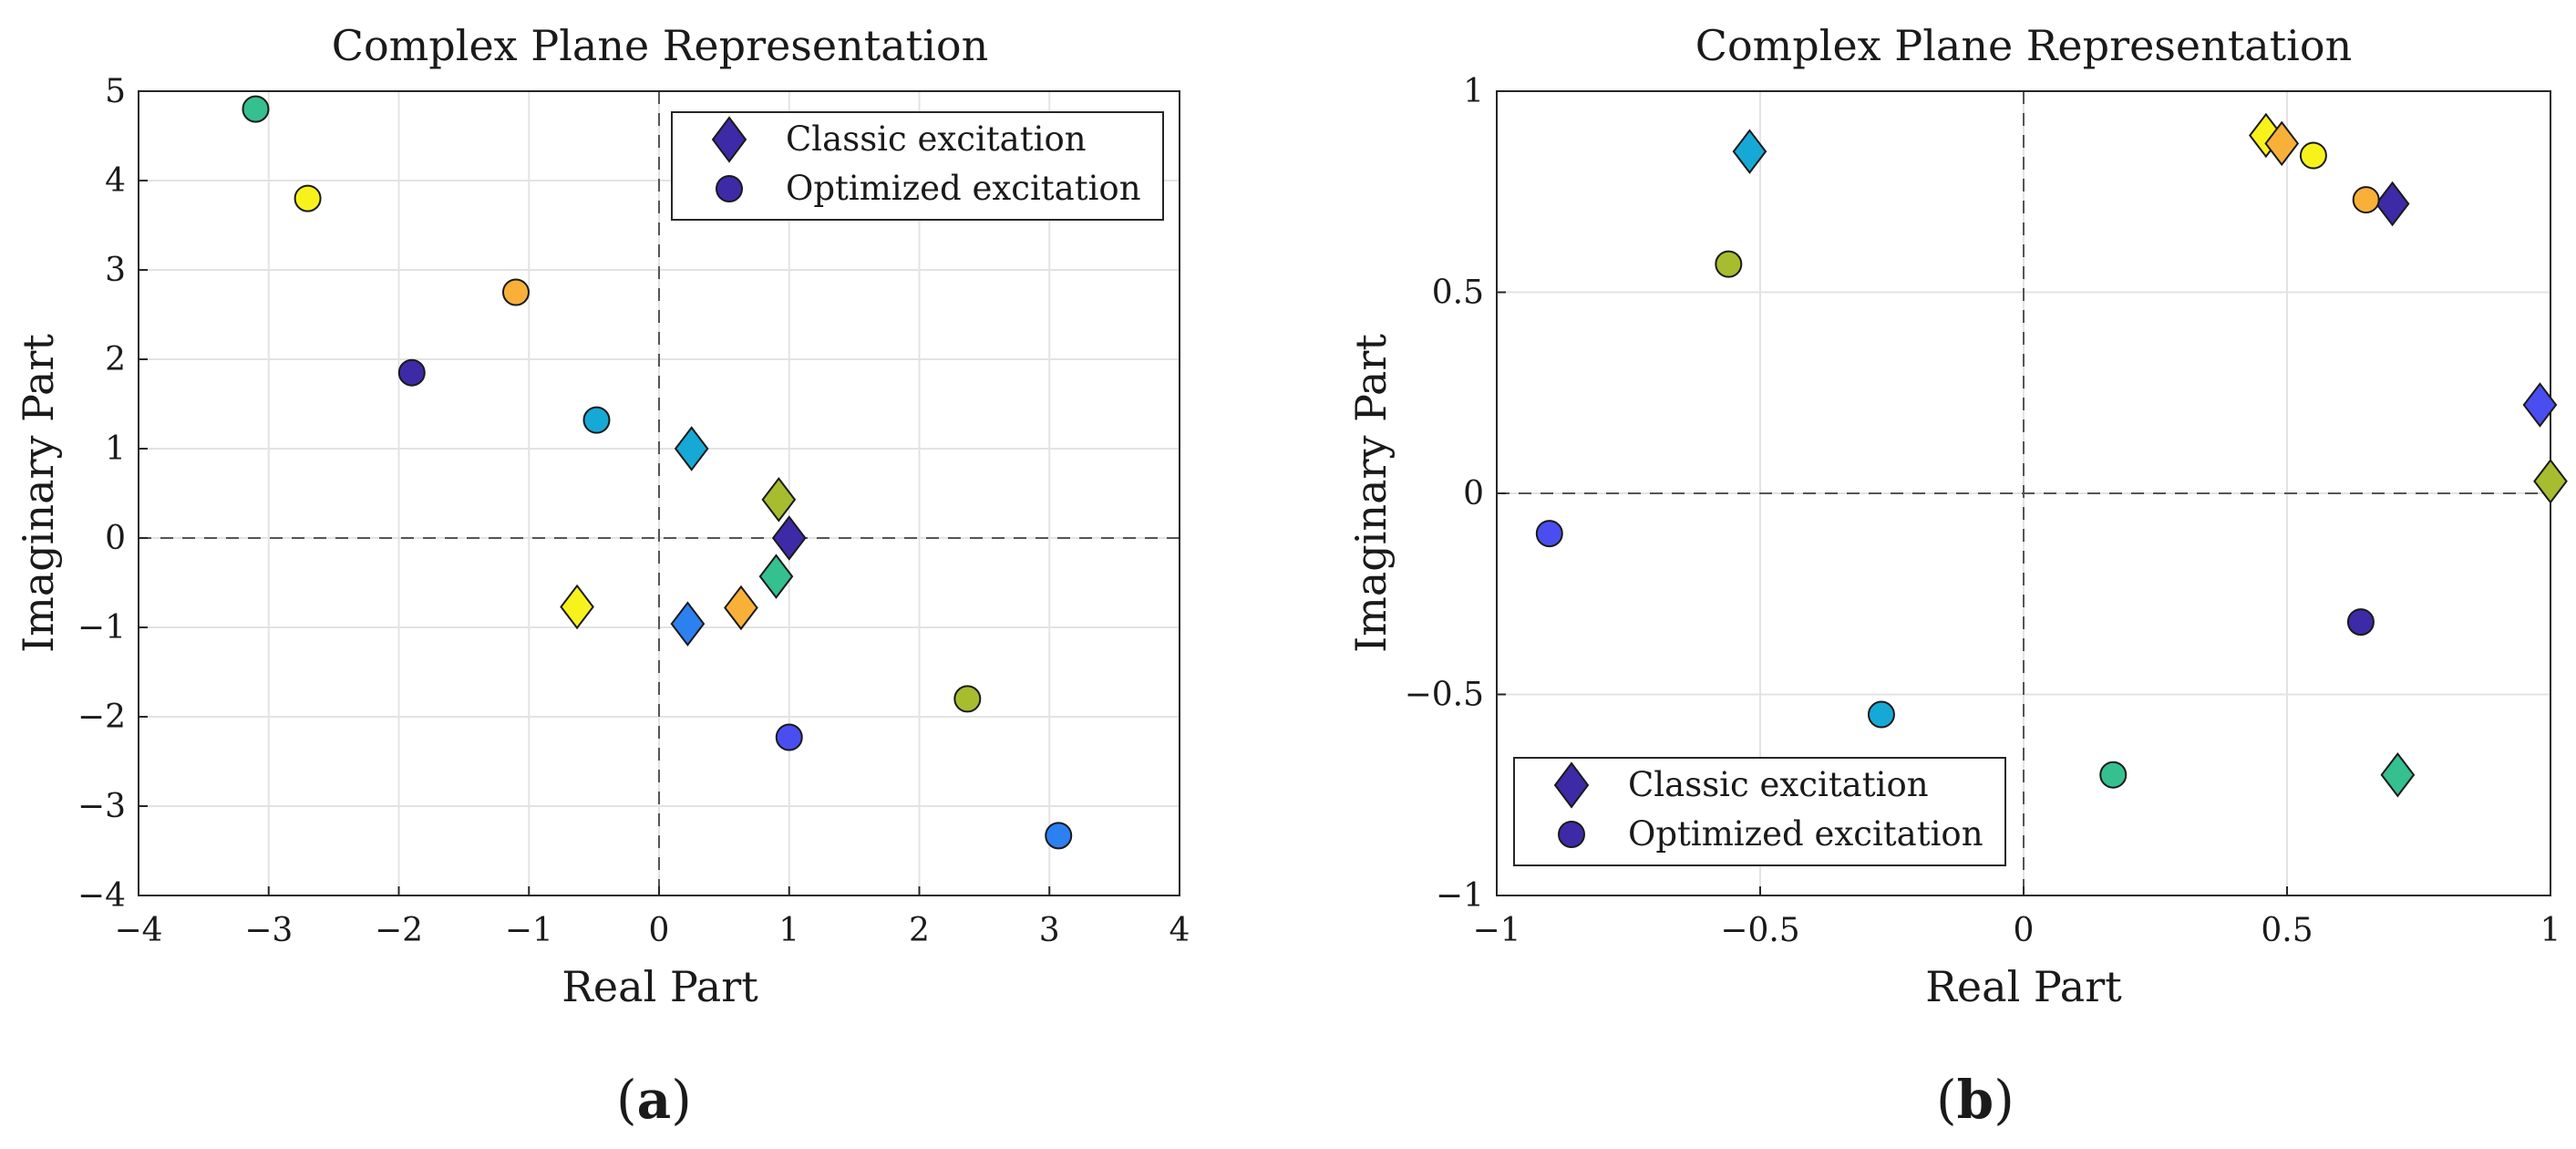  What do you see at coordinates (729, 139) in the screenshot?
I see `panel-a-legend-diamond-icon` at bounding box center [729, 139].